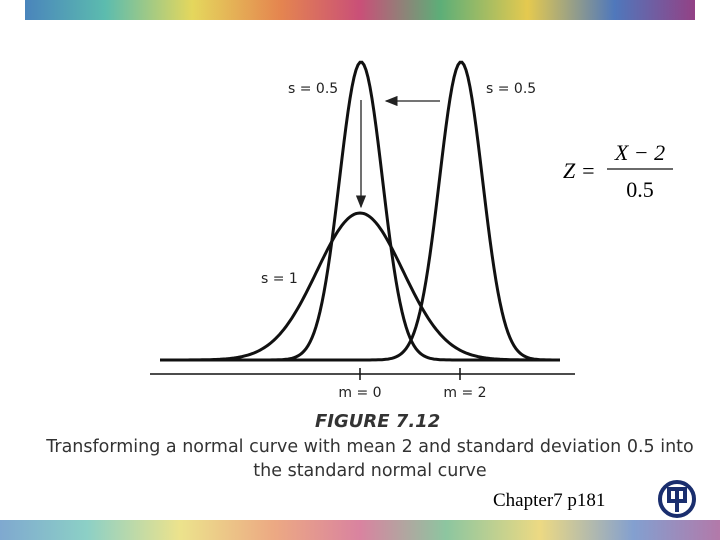 This screenshot has width=720, height=540. What do you see at coordinates (377, 421) in the screenshot?
I see `caption-title: FIGURE 7.12` at bounding box center [377, 421].